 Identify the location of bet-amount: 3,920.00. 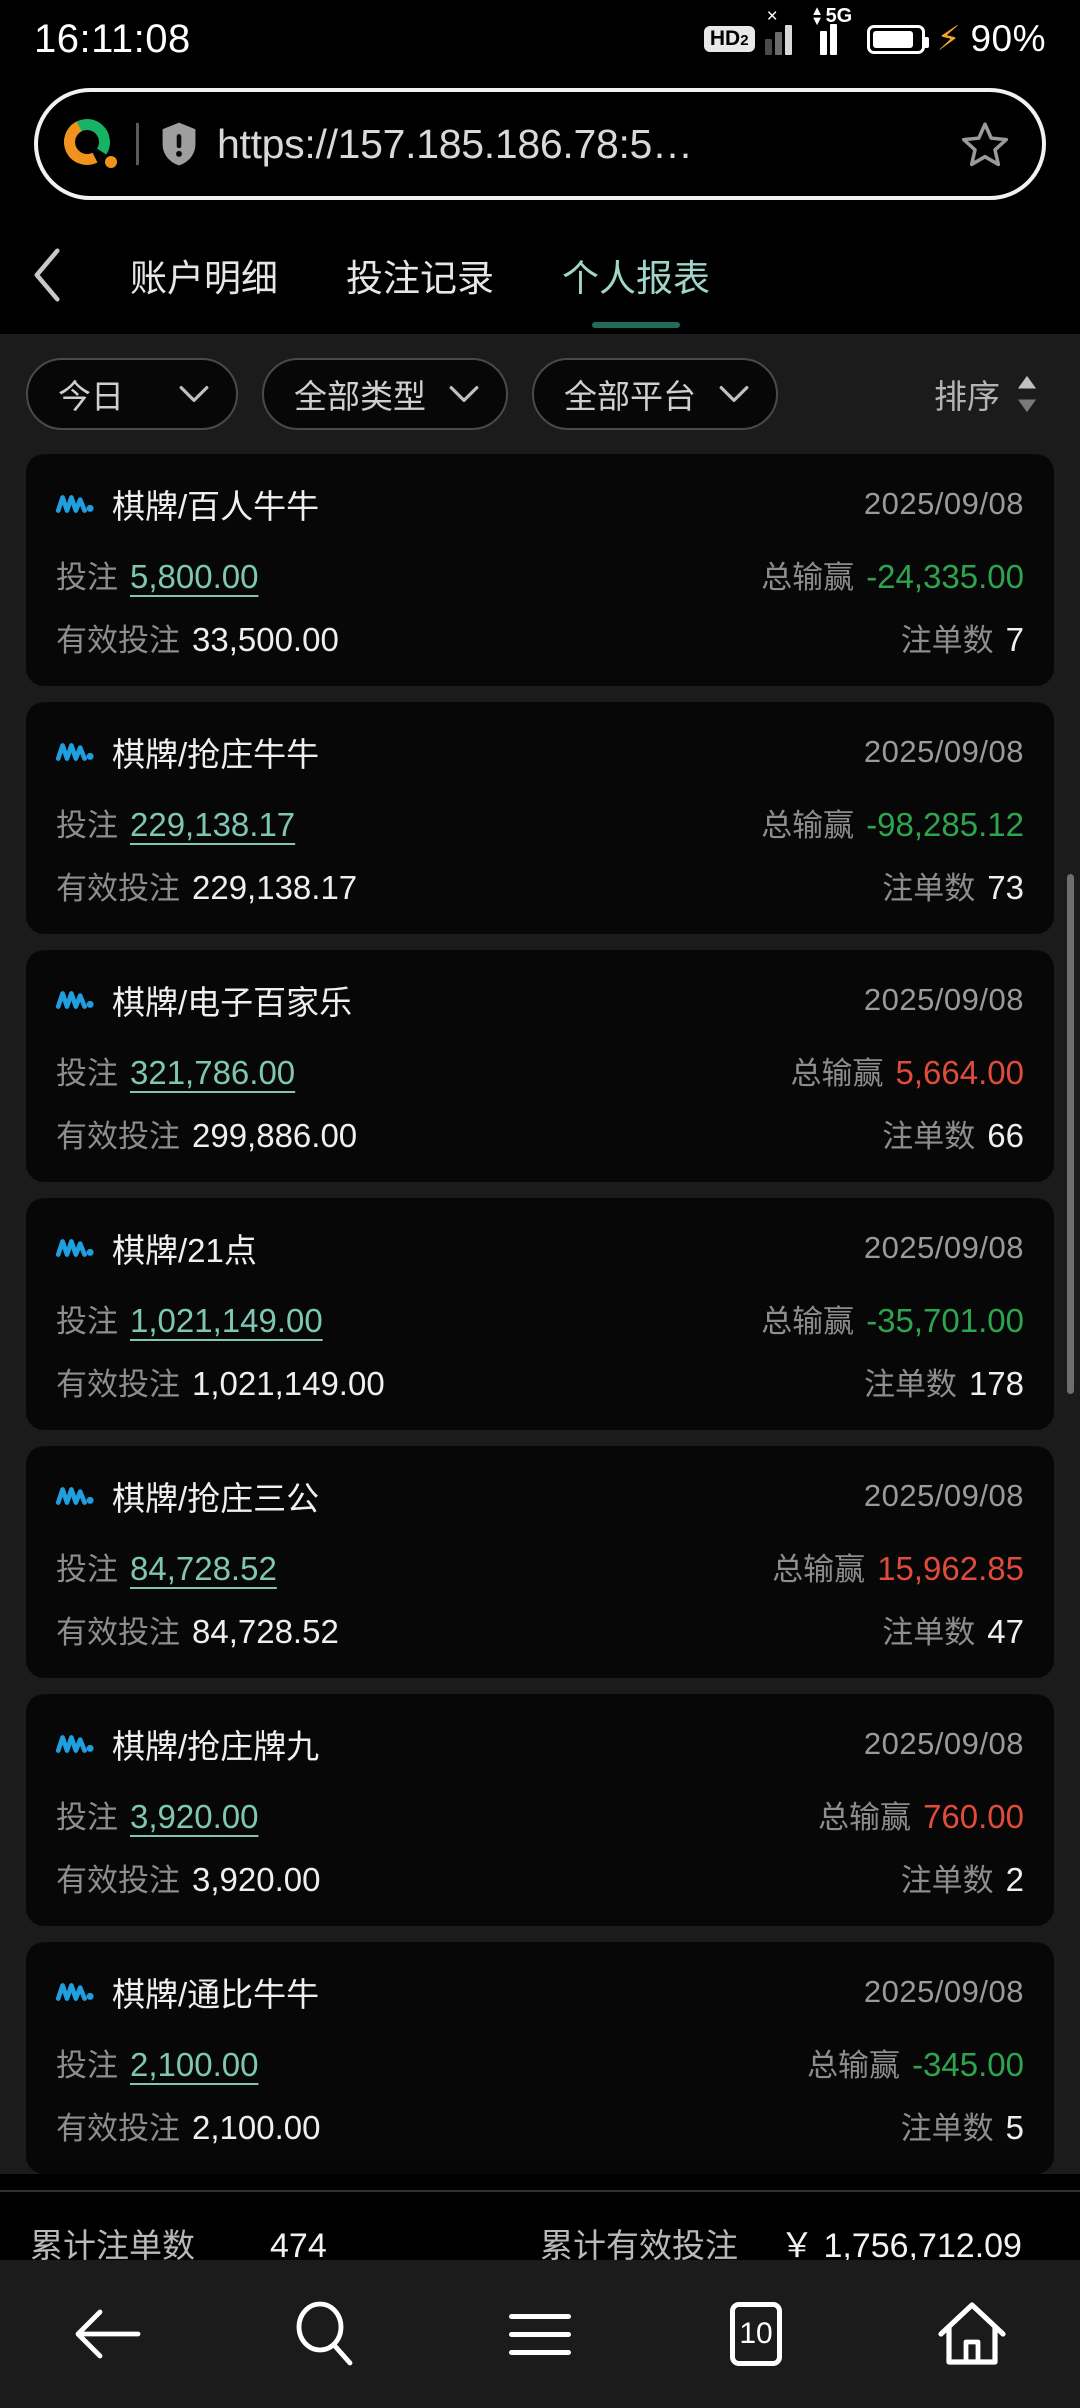
(194, 1816).